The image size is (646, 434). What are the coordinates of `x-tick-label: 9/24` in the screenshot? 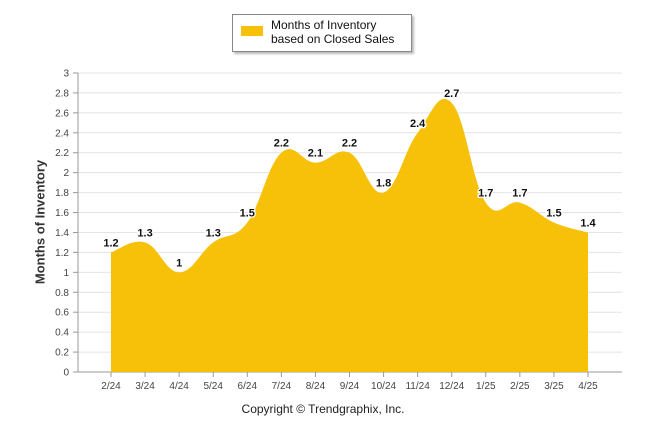 It's located at (350, 386).